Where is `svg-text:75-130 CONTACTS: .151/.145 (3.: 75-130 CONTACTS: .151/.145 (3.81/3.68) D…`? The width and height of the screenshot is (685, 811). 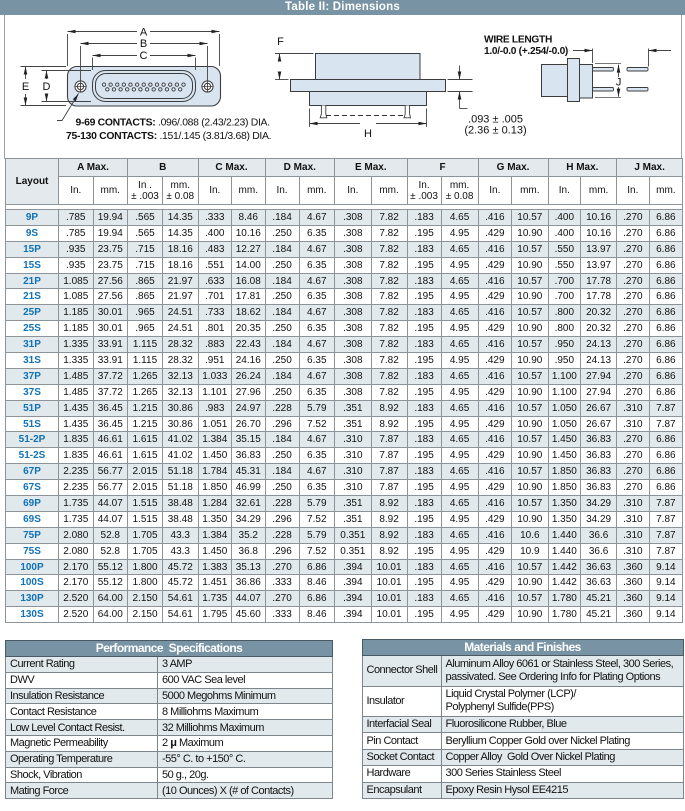 svg-text:75-130 CONTACTS: .151/.145 (3.: 75-130 CONTACTS: .151/.145 (3.81/3.68) D… is located at coordinates (168, 136).